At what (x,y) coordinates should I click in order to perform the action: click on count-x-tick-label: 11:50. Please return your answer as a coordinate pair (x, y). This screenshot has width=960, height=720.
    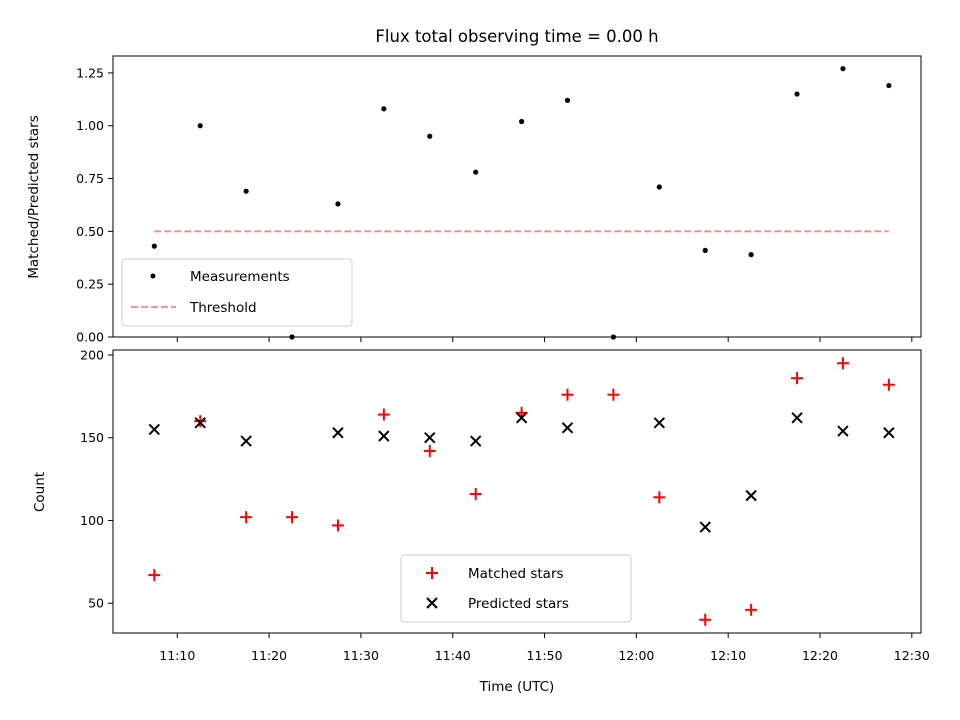
    Looking at the image, I should click on (545, 655).